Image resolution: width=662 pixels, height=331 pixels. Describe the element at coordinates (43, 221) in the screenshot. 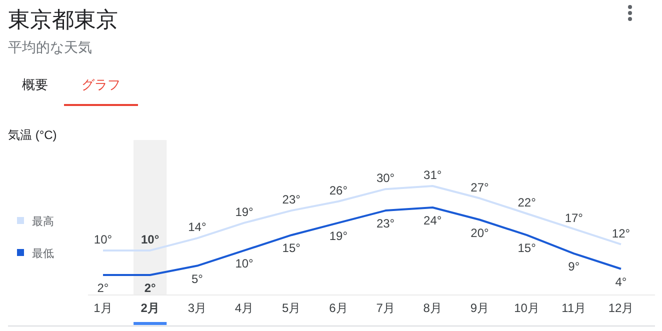

I see `legend-label: 最高` at that location.